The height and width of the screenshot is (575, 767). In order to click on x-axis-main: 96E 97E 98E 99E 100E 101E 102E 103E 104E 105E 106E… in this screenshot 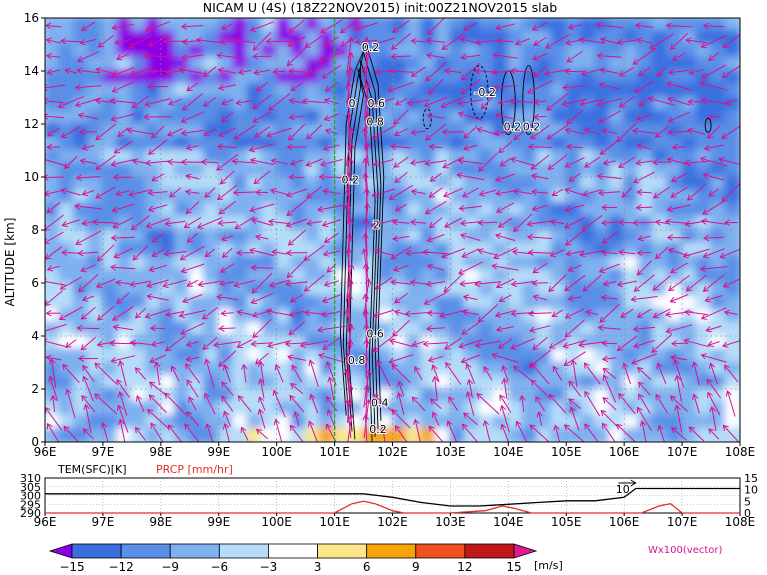, I will do `click(394, 450)`.